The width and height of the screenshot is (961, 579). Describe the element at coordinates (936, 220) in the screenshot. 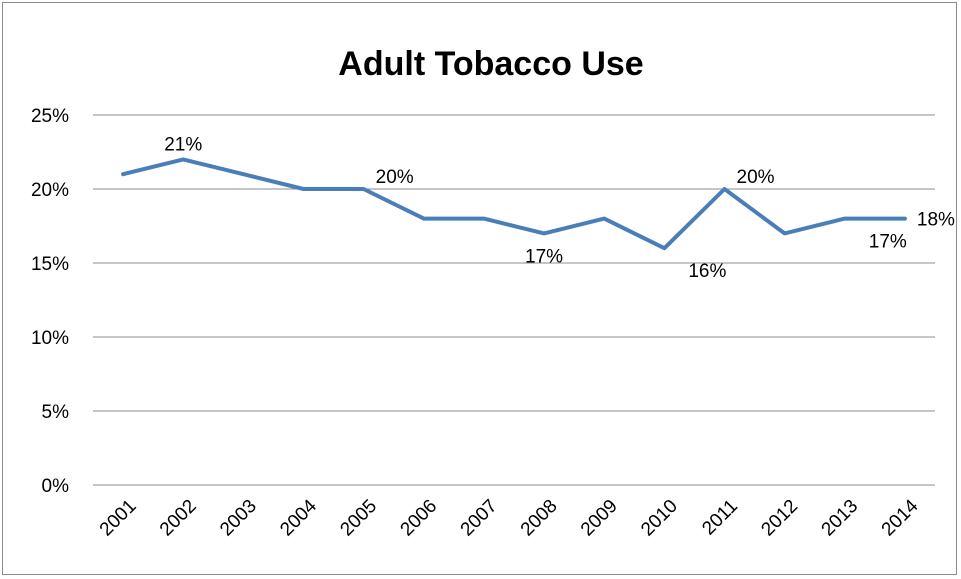

I see `data-label: 18%` at that location.